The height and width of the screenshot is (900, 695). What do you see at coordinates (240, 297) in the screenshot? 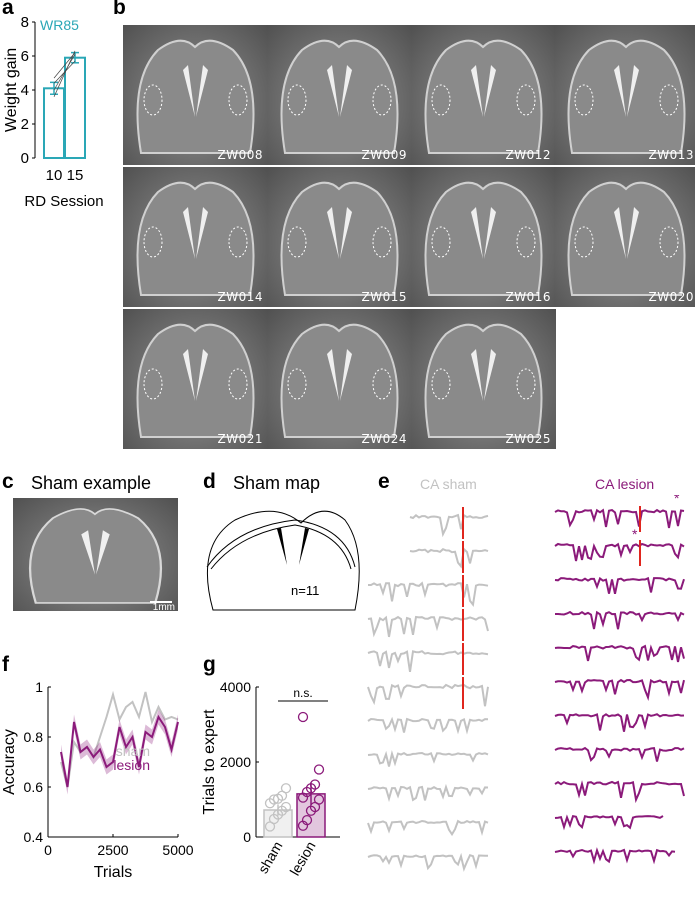
I see `section-id-label: ZW014` at bounding box center [240, 297].